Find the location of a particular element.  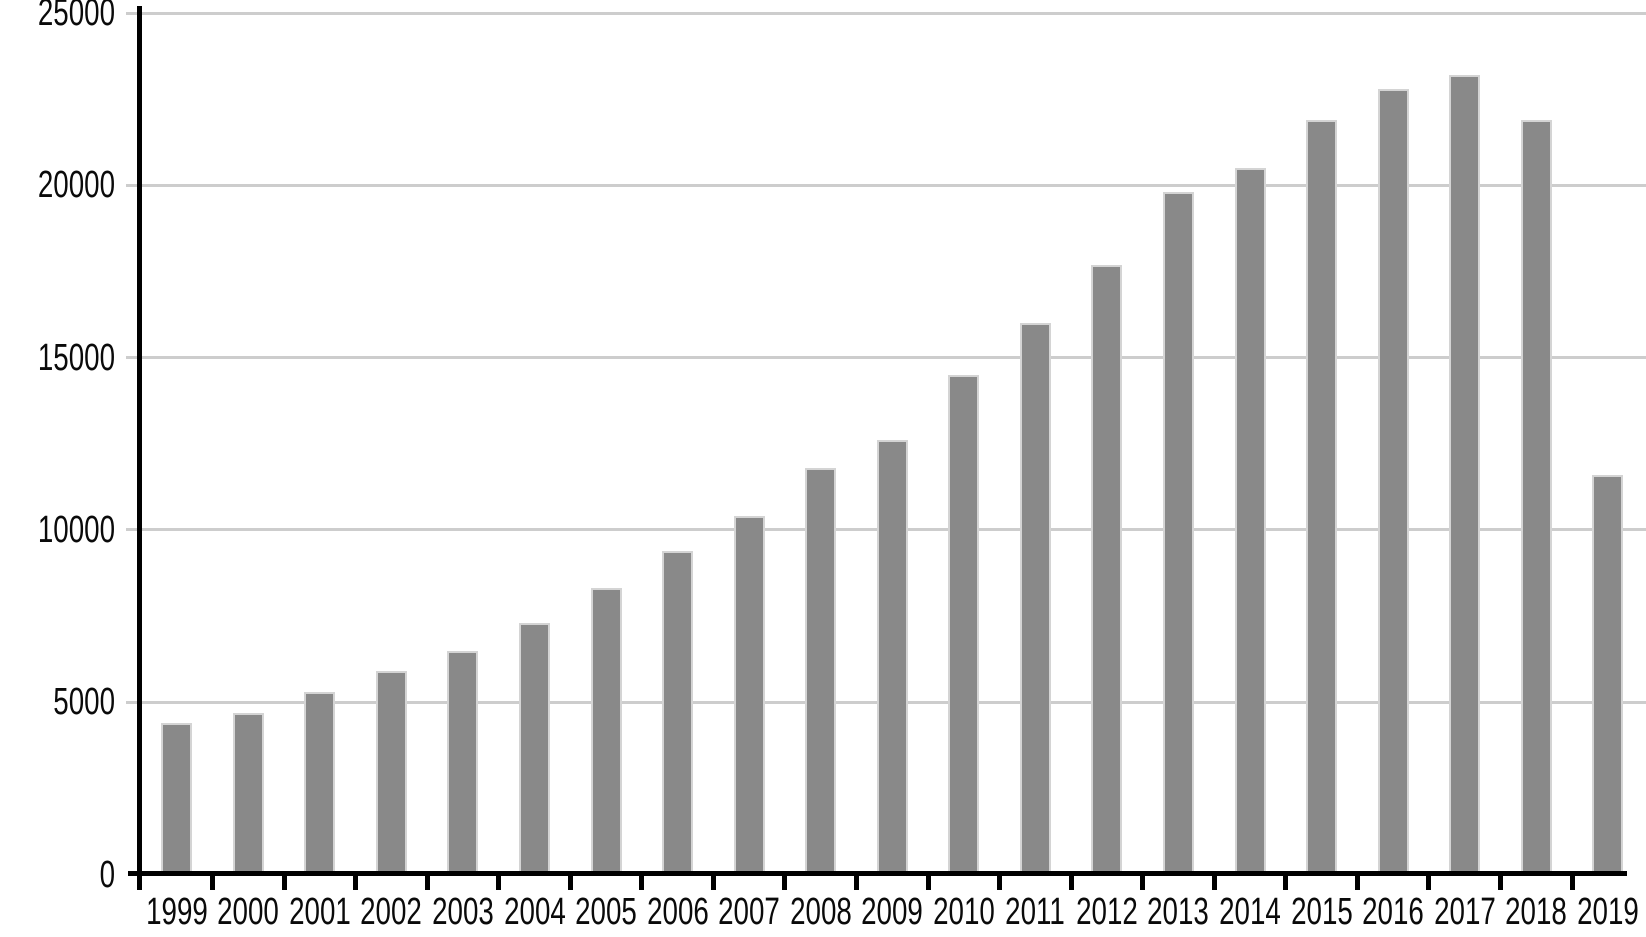

bar-2007 is located at coordinates (749, 695).